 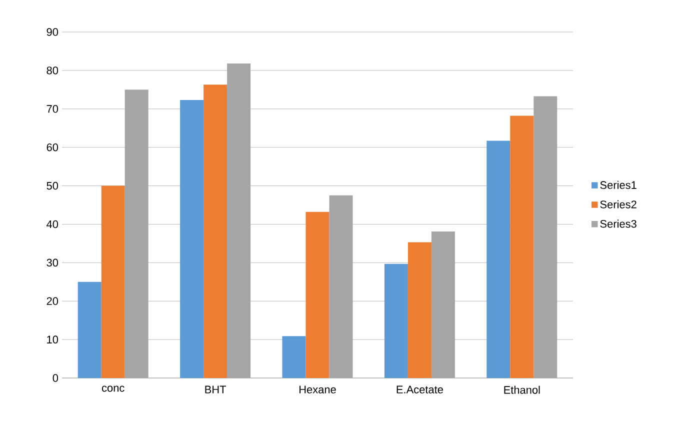 What do you see at coordinates (52, 186) in the screenshot?
I see `y-tick-label: 50` at bounding box center [52, 186].